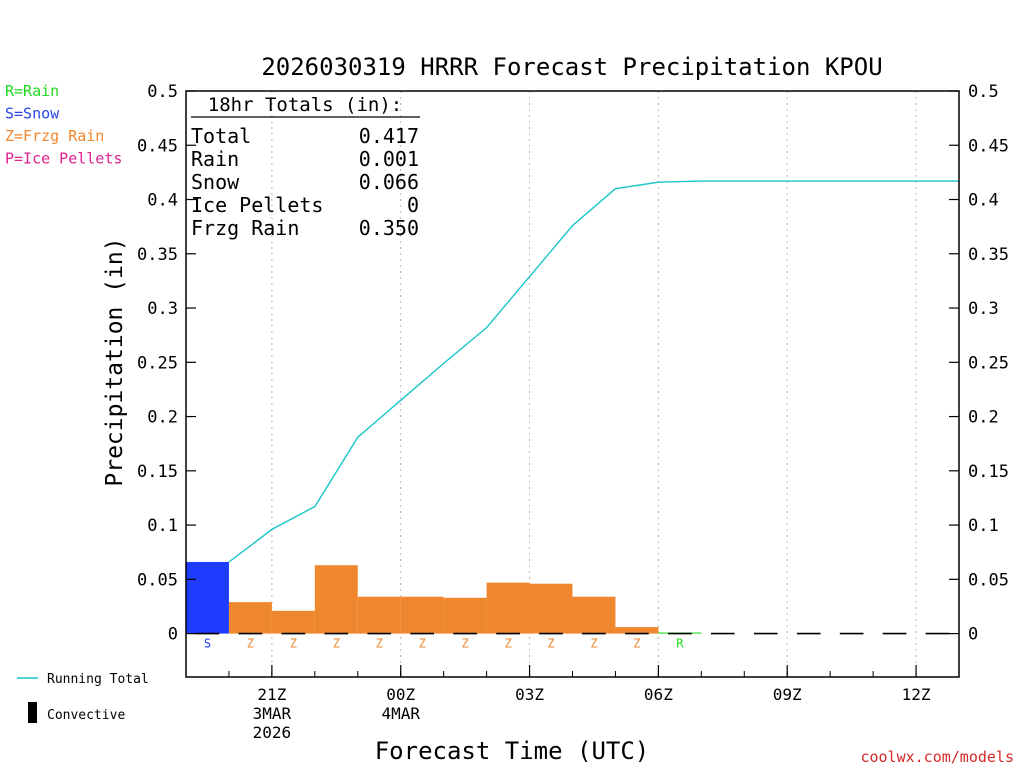 The image size is (1024, 768). What do you see at coordinates (937, 757) in the screenshot?
I see `credit-text: coolwx.com/models` at bounding box center [937, 757].